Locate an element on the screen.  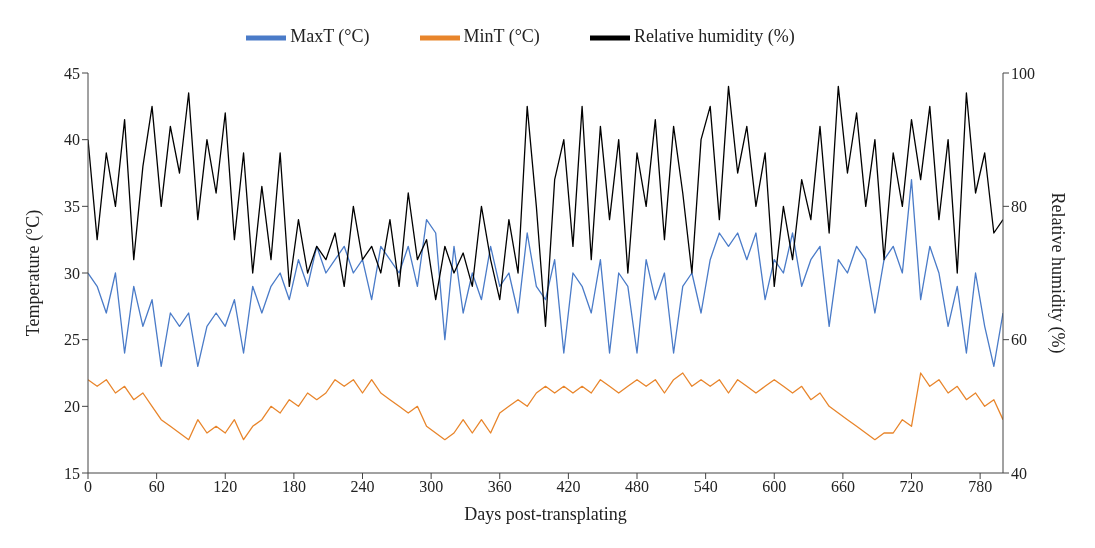
x-tick-label: 480 is located at coordinates (637, 487).